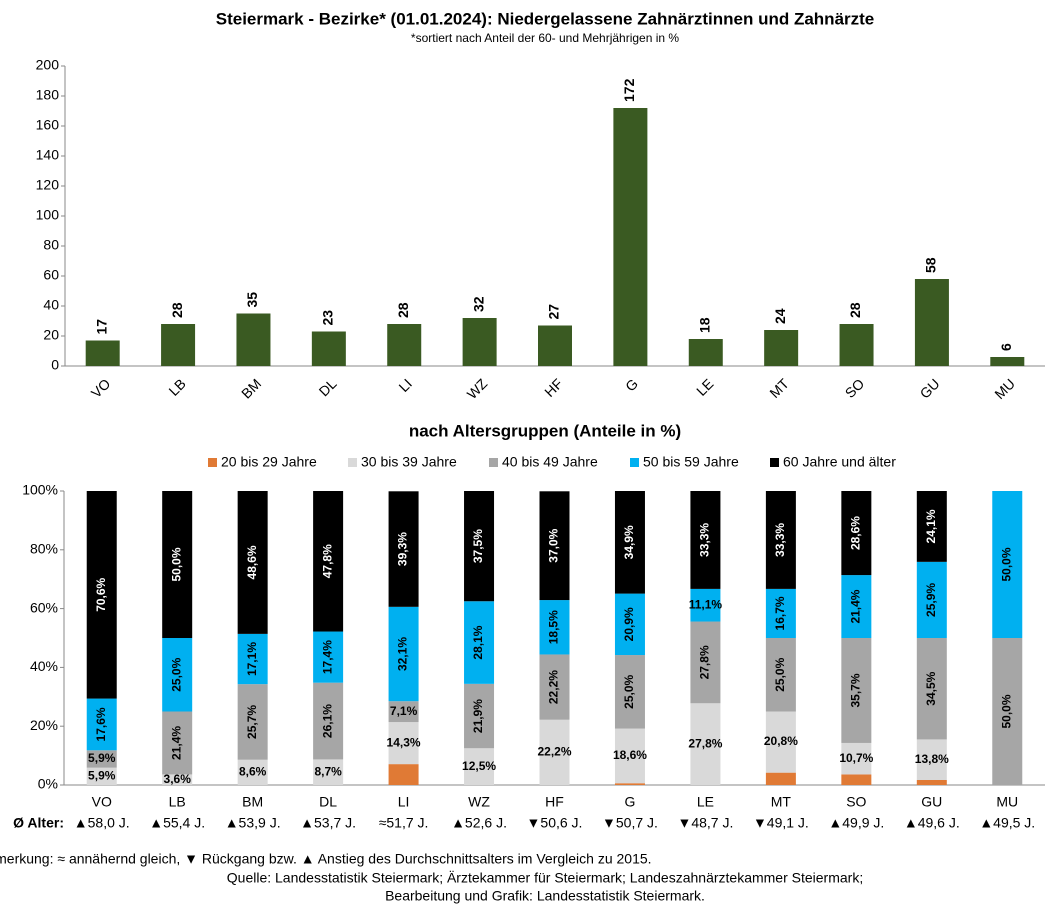  I want to click on data-label: 24,1%, so click(931, 526).